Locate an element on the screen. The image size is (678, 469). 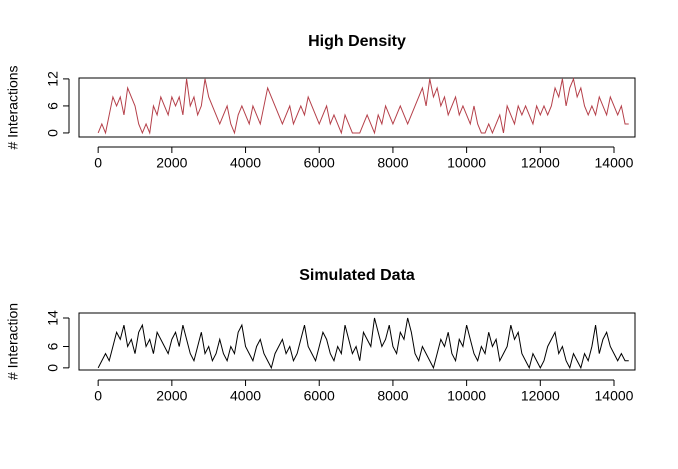
chart-title: High Density is located at coordinates (357, 41).